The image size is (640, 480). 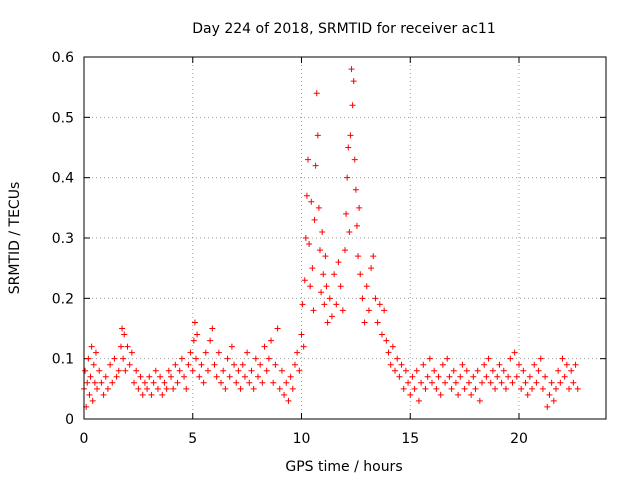 What do you see at coordinates (84, 439) in the screenshot?
I see `x-tick-label: 0` at bounding box center [84, 439].